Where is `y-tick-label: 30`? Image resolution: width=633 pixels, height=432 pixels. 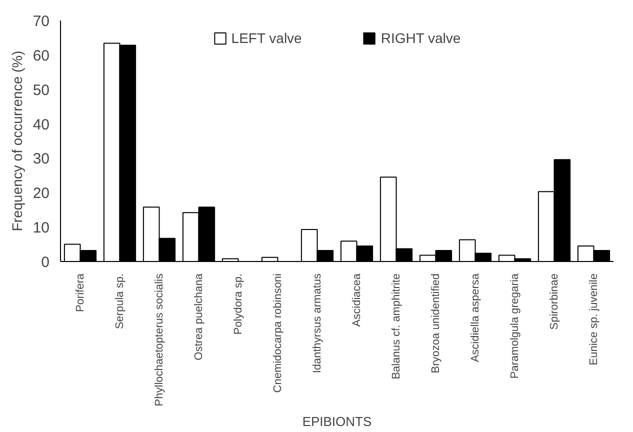
y-tick-label: 30 is located at coordinates (41, 159).